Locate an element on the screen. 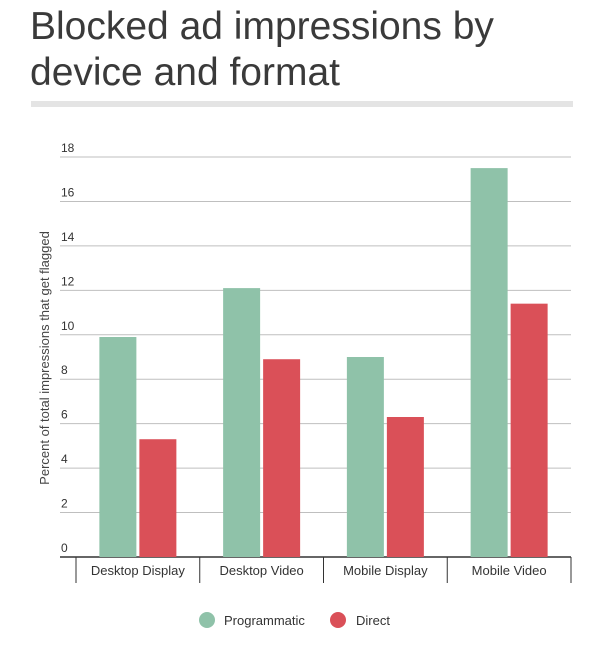 The image size is (600, 649). bar-programmatic-mobile-display is located at coordinates (365, 457).